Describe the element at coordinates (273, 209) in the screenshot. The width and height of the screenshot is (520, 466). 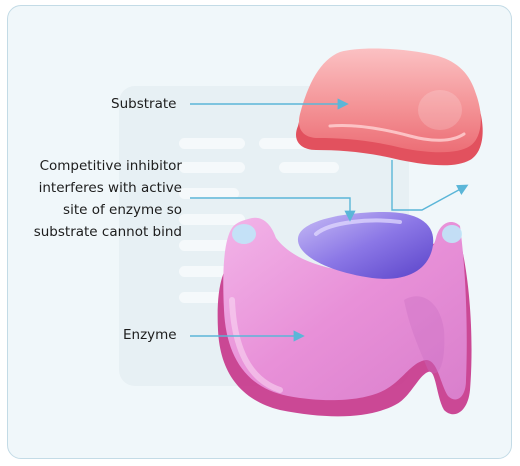
I see `inhibitor-pointer-arrow` at that location.